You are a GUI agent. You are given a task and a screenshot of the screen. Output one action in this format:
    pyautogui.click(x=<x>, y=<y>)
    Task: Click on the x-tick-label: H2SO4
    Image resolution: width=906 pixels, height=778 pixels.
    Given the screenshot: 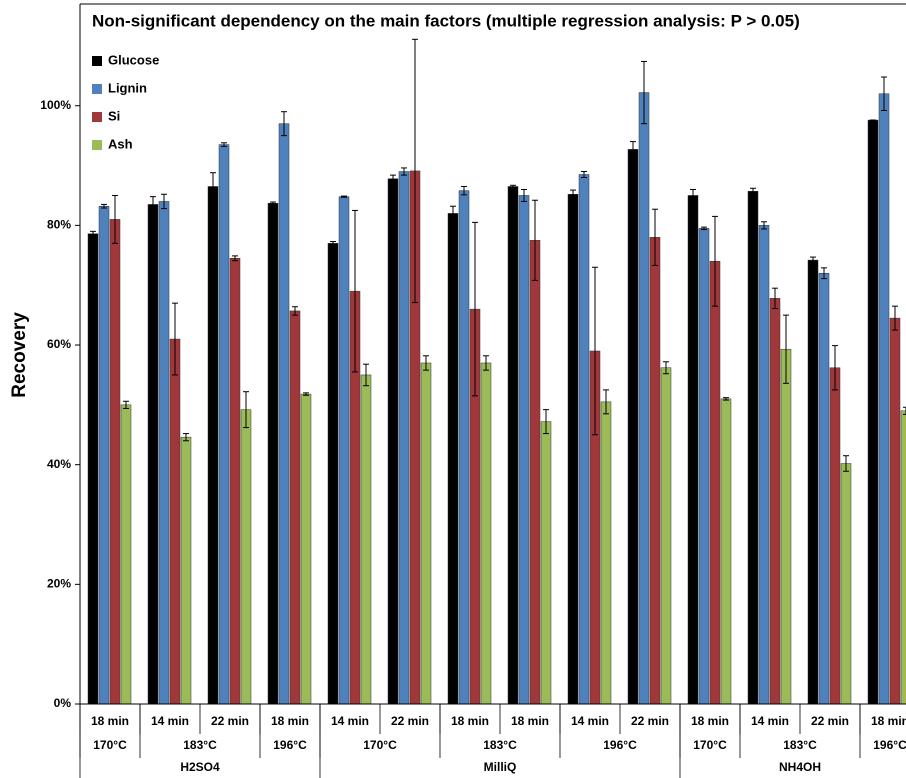 What is the action you would take?
    pyautogui.click(x=200, y=767)
    